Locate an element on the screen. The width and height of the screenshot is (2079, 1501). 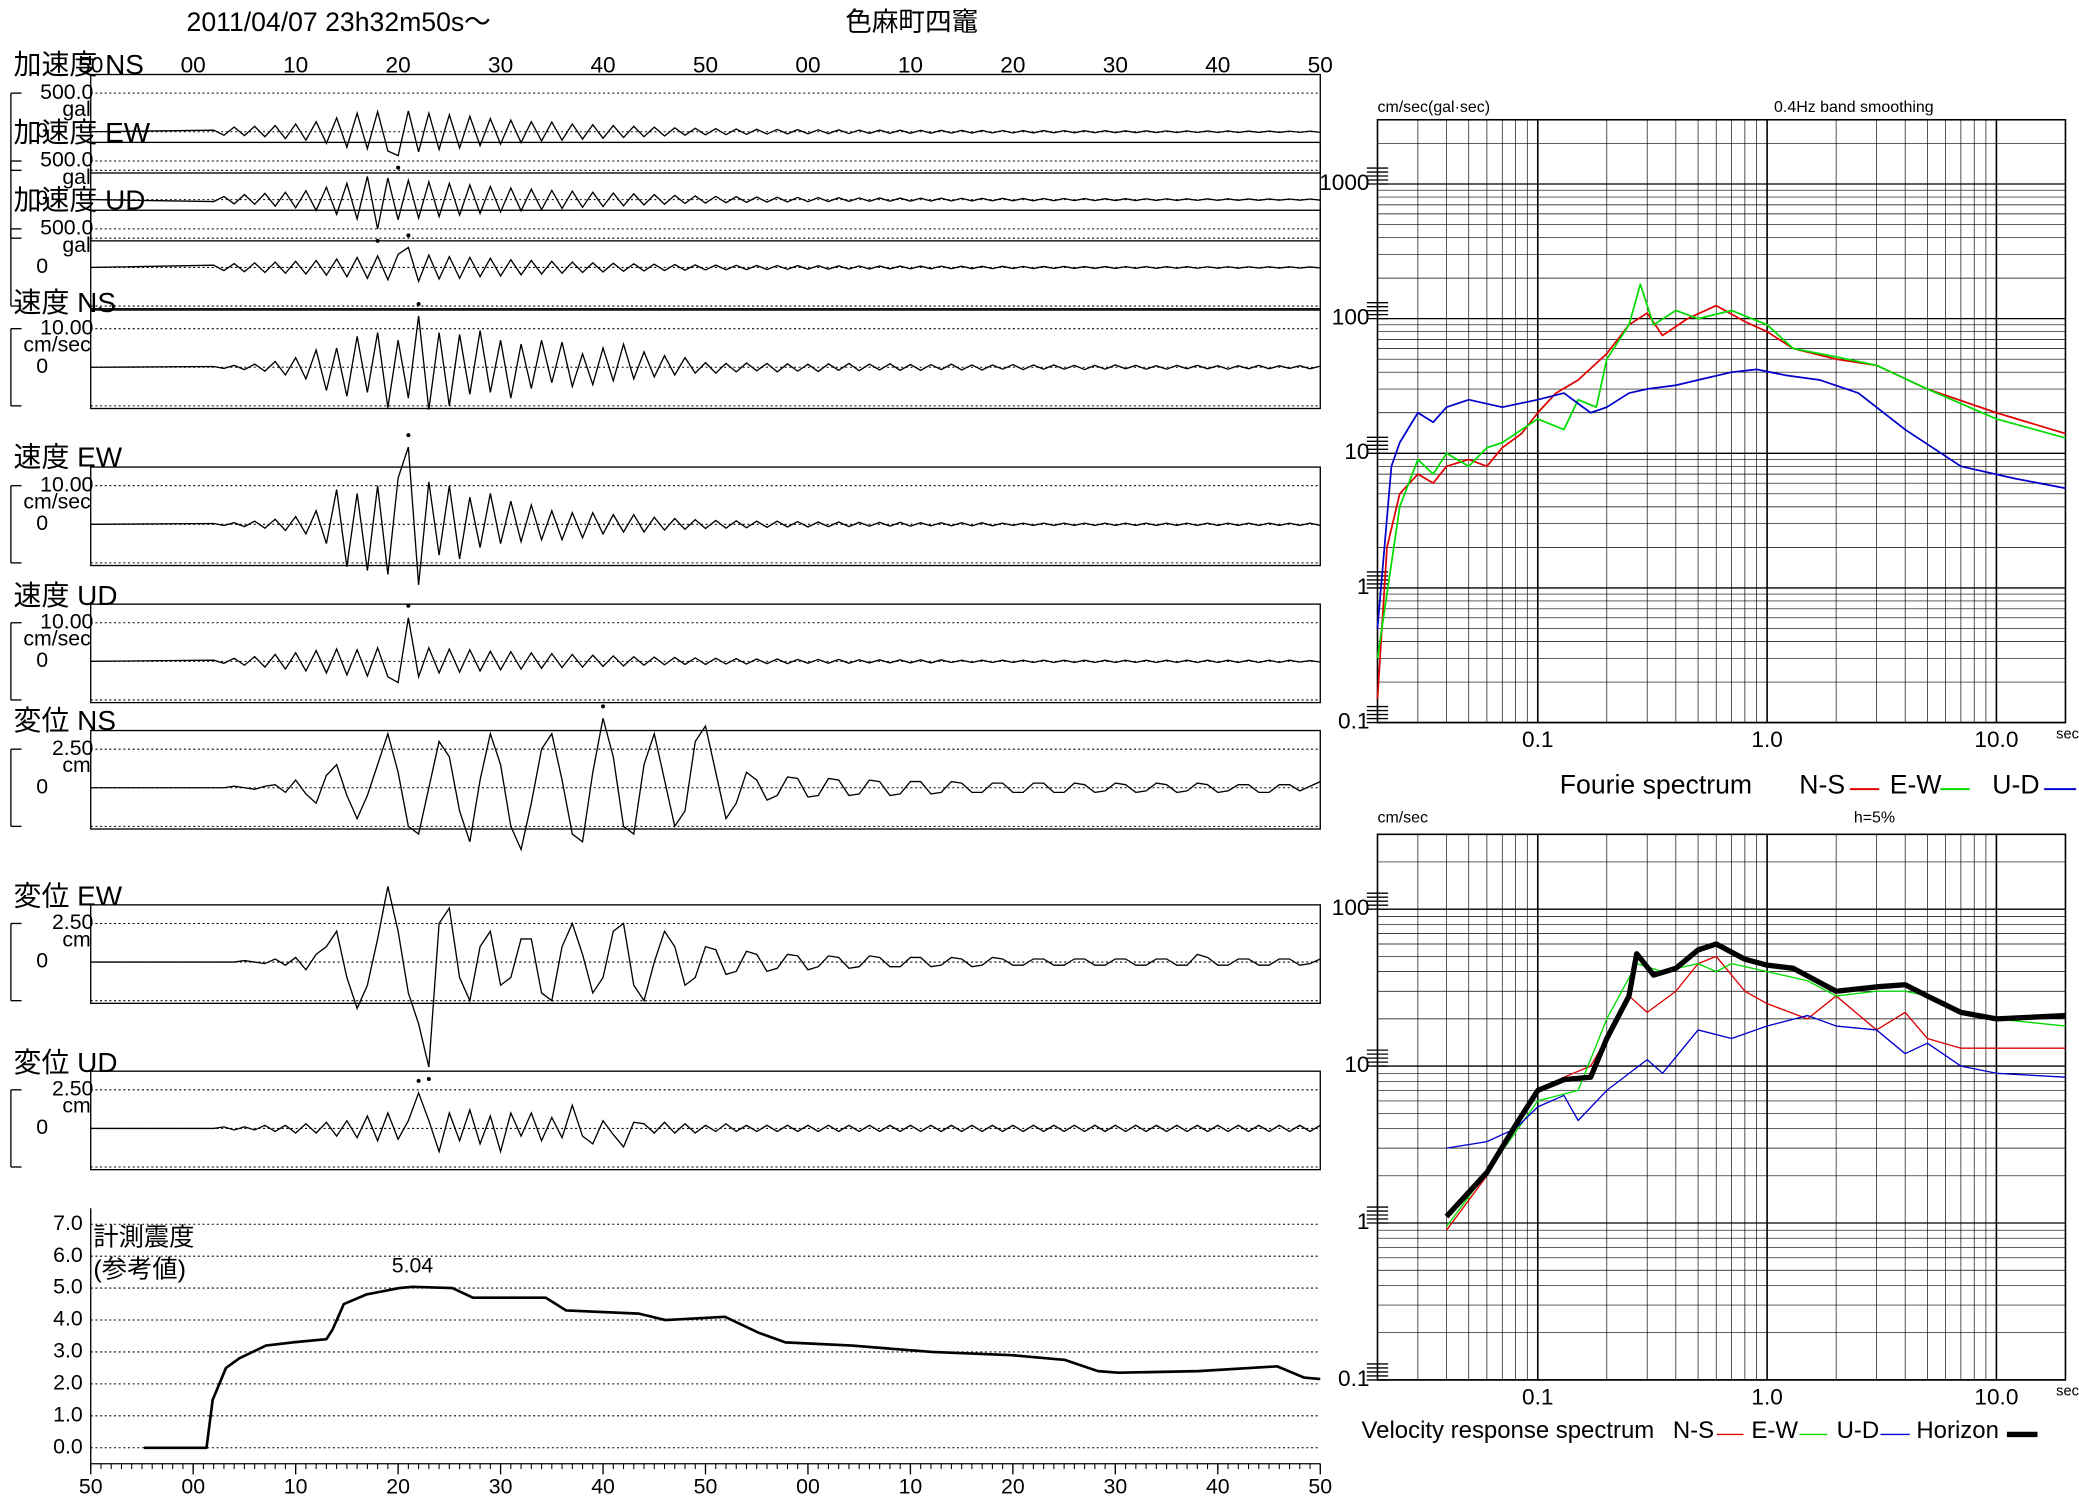
legend-label: U-D is located at coordinates (1858, 1430).